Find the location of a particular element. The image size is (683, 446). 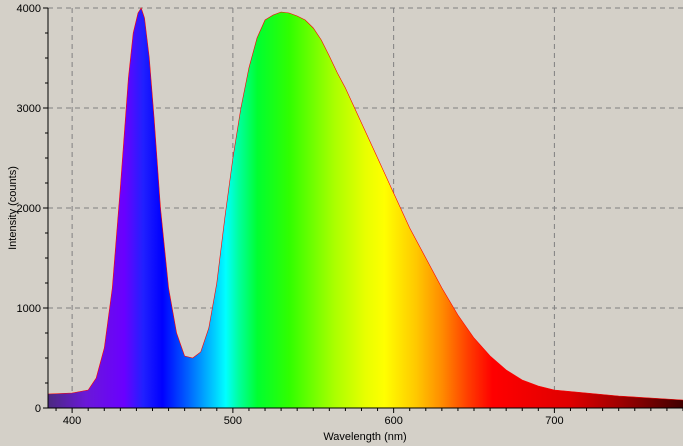

y-tick-label: 1000 is located at coordinates (29, 309).